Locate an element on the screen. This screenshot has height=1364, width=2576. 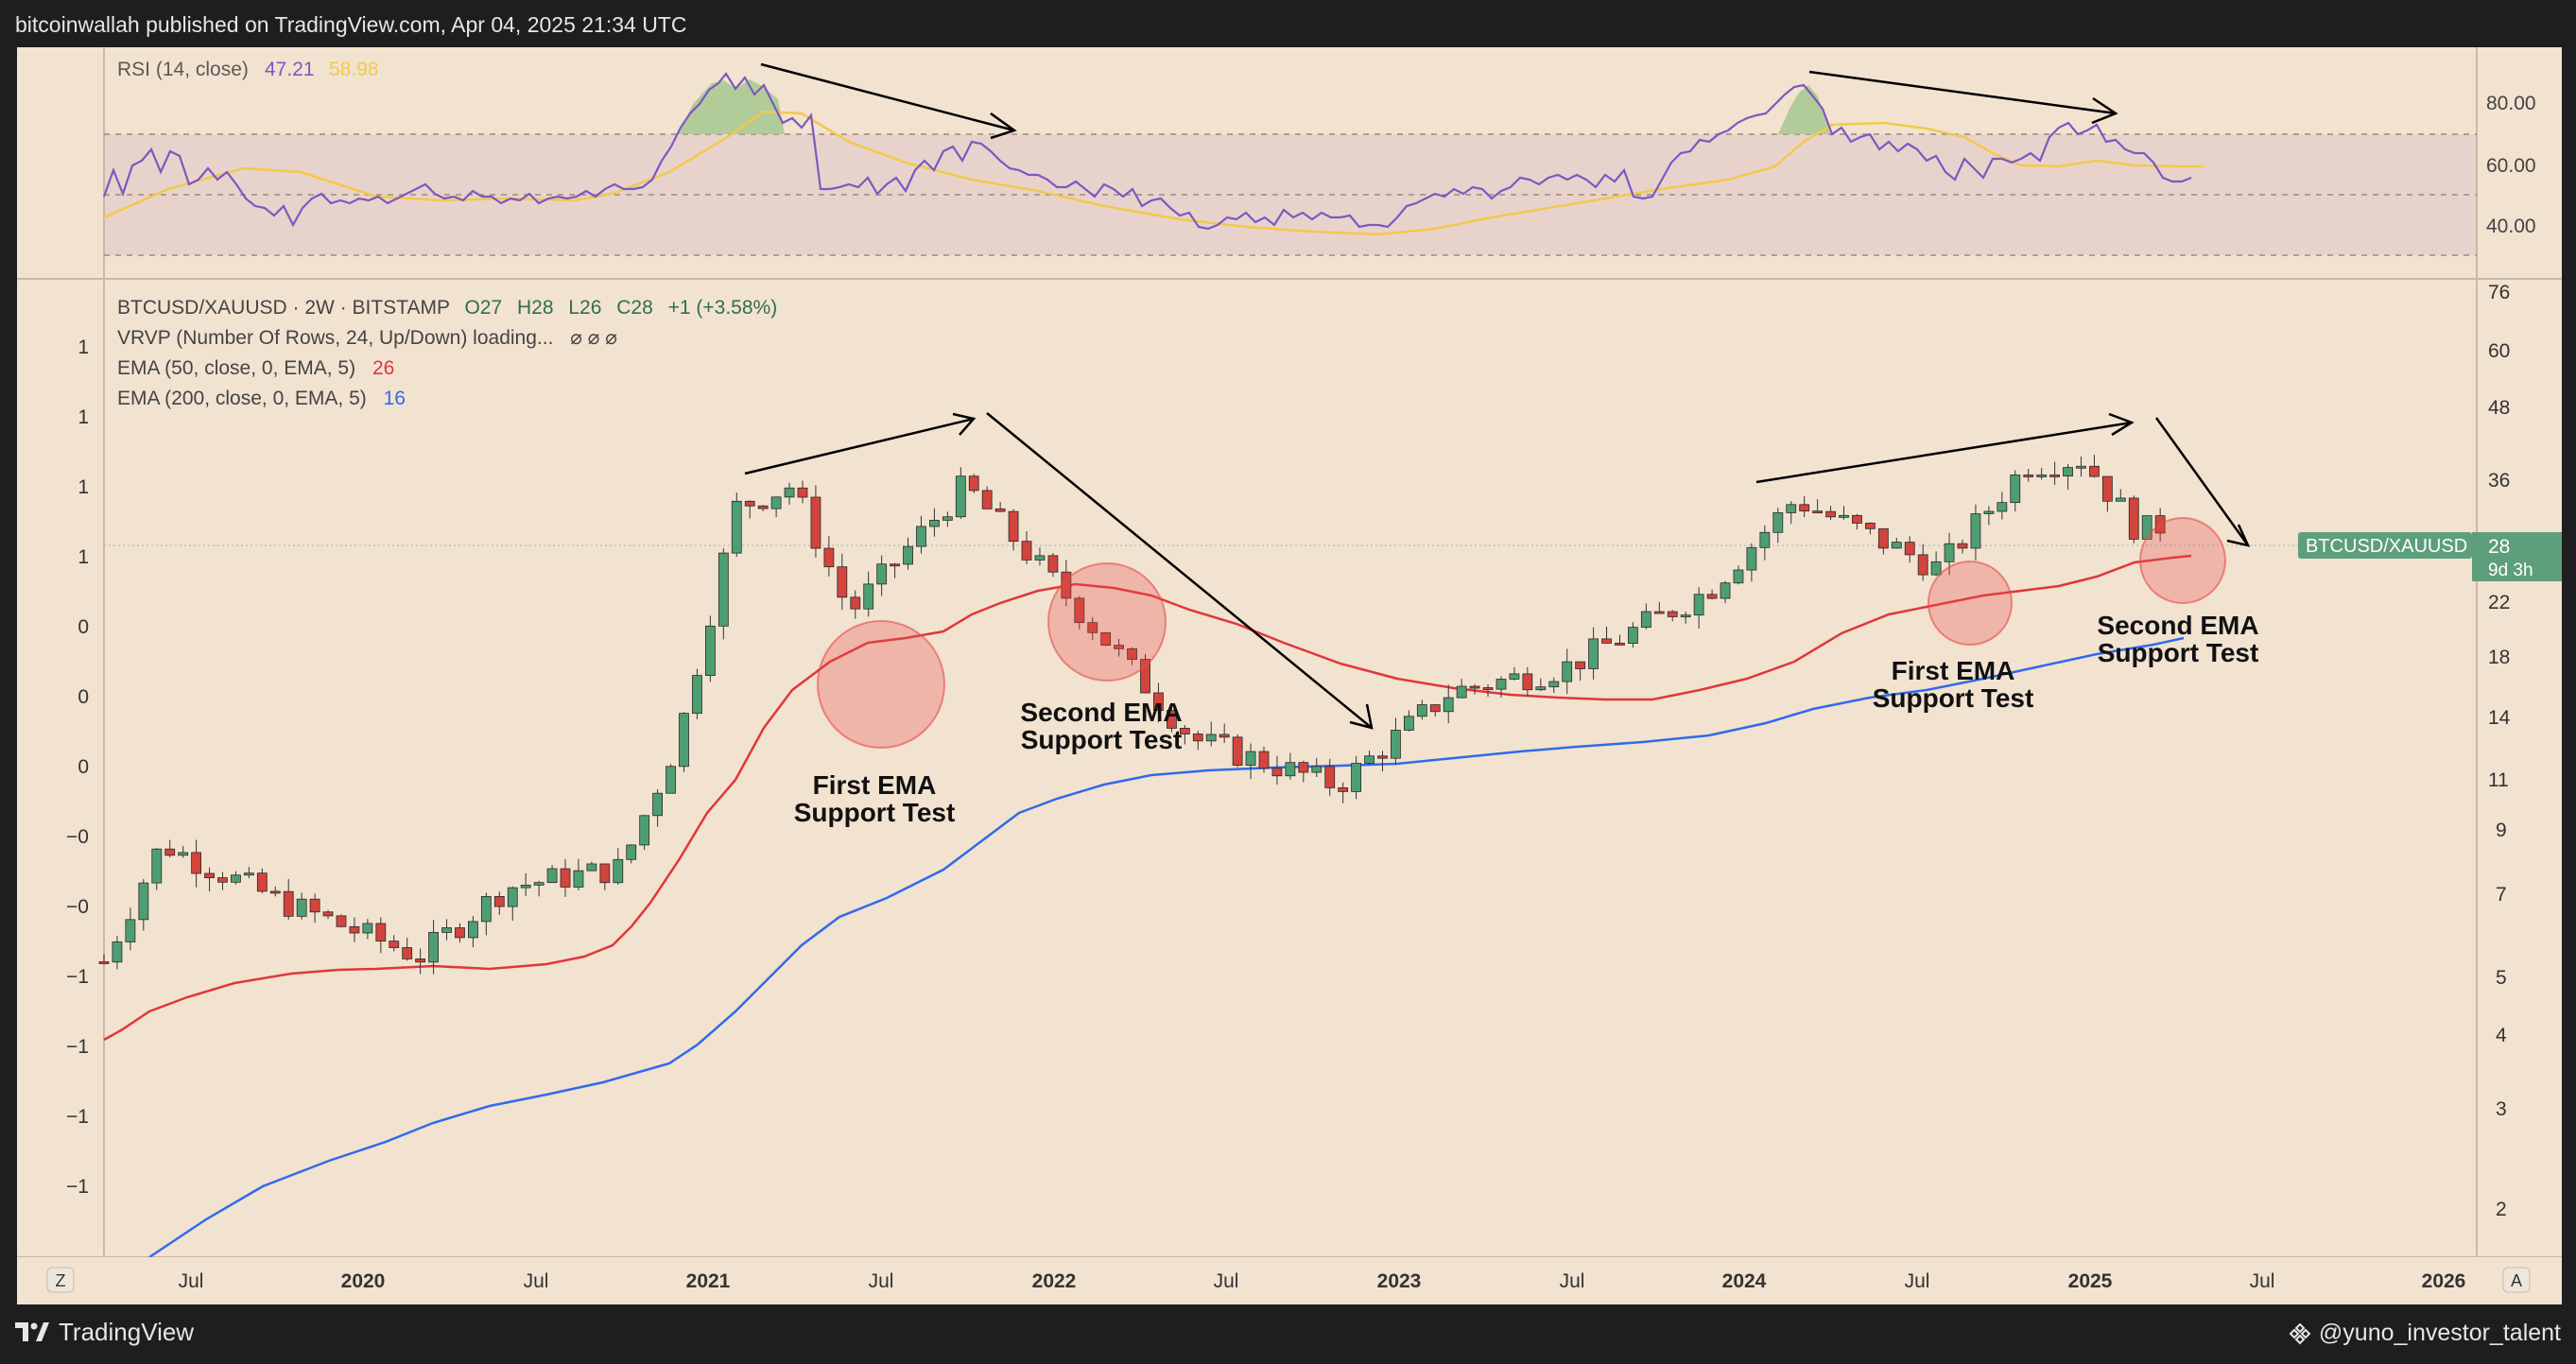
right-axis-label: 36 is located at coordinates (2499, 481).